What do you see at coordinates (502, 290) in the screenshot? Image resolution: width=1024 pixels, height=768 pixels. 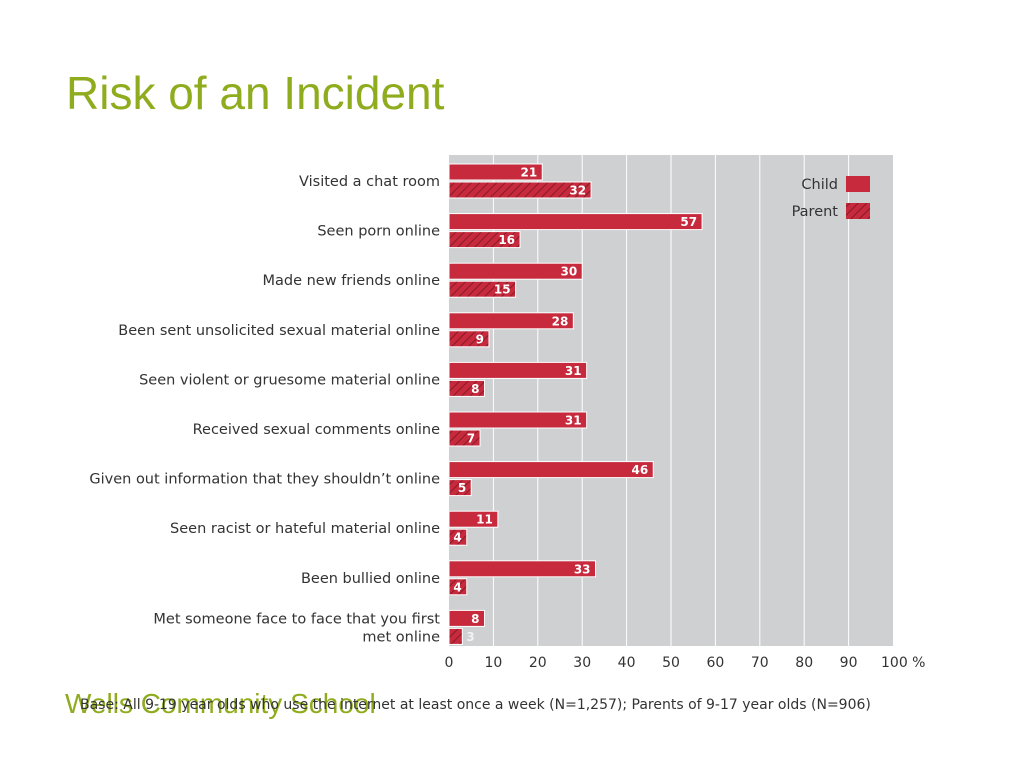 I see `data-label-parent: 15` at bounding box center [502, 290].